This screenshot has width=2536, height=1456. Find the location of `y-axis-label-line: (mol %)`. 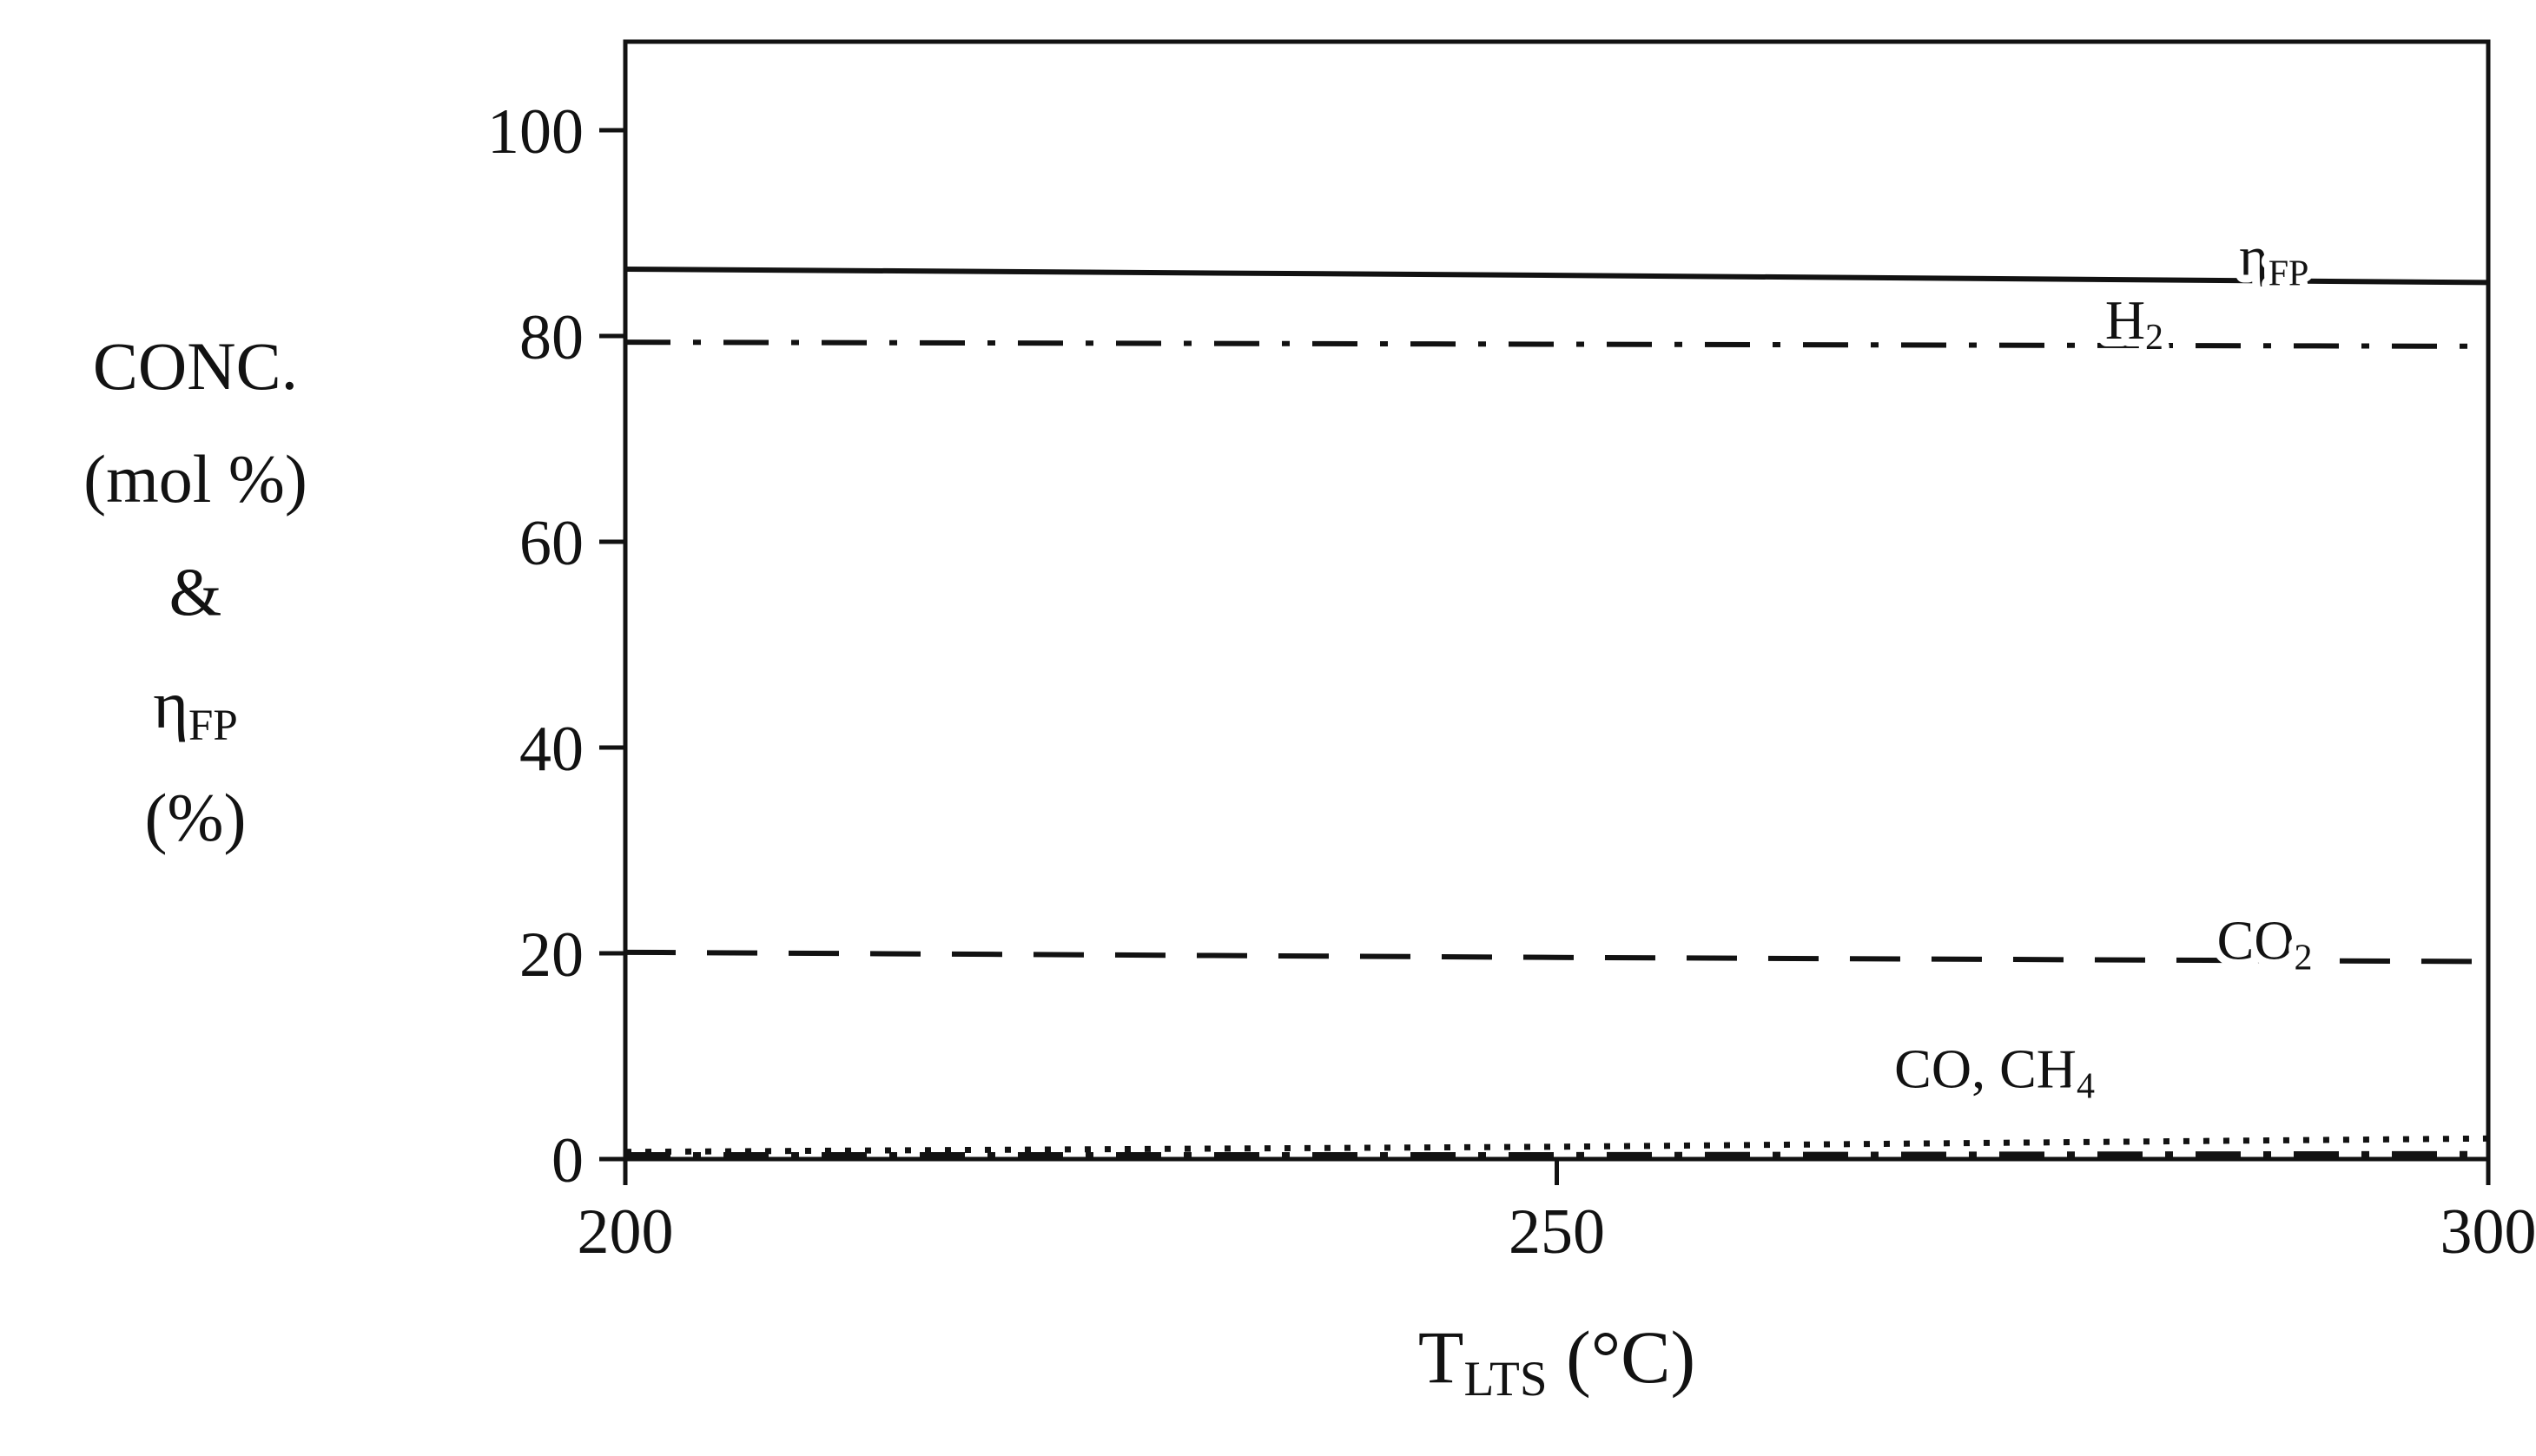

y-axis-label-line: (mol %) is located at coordinates (195, 479).